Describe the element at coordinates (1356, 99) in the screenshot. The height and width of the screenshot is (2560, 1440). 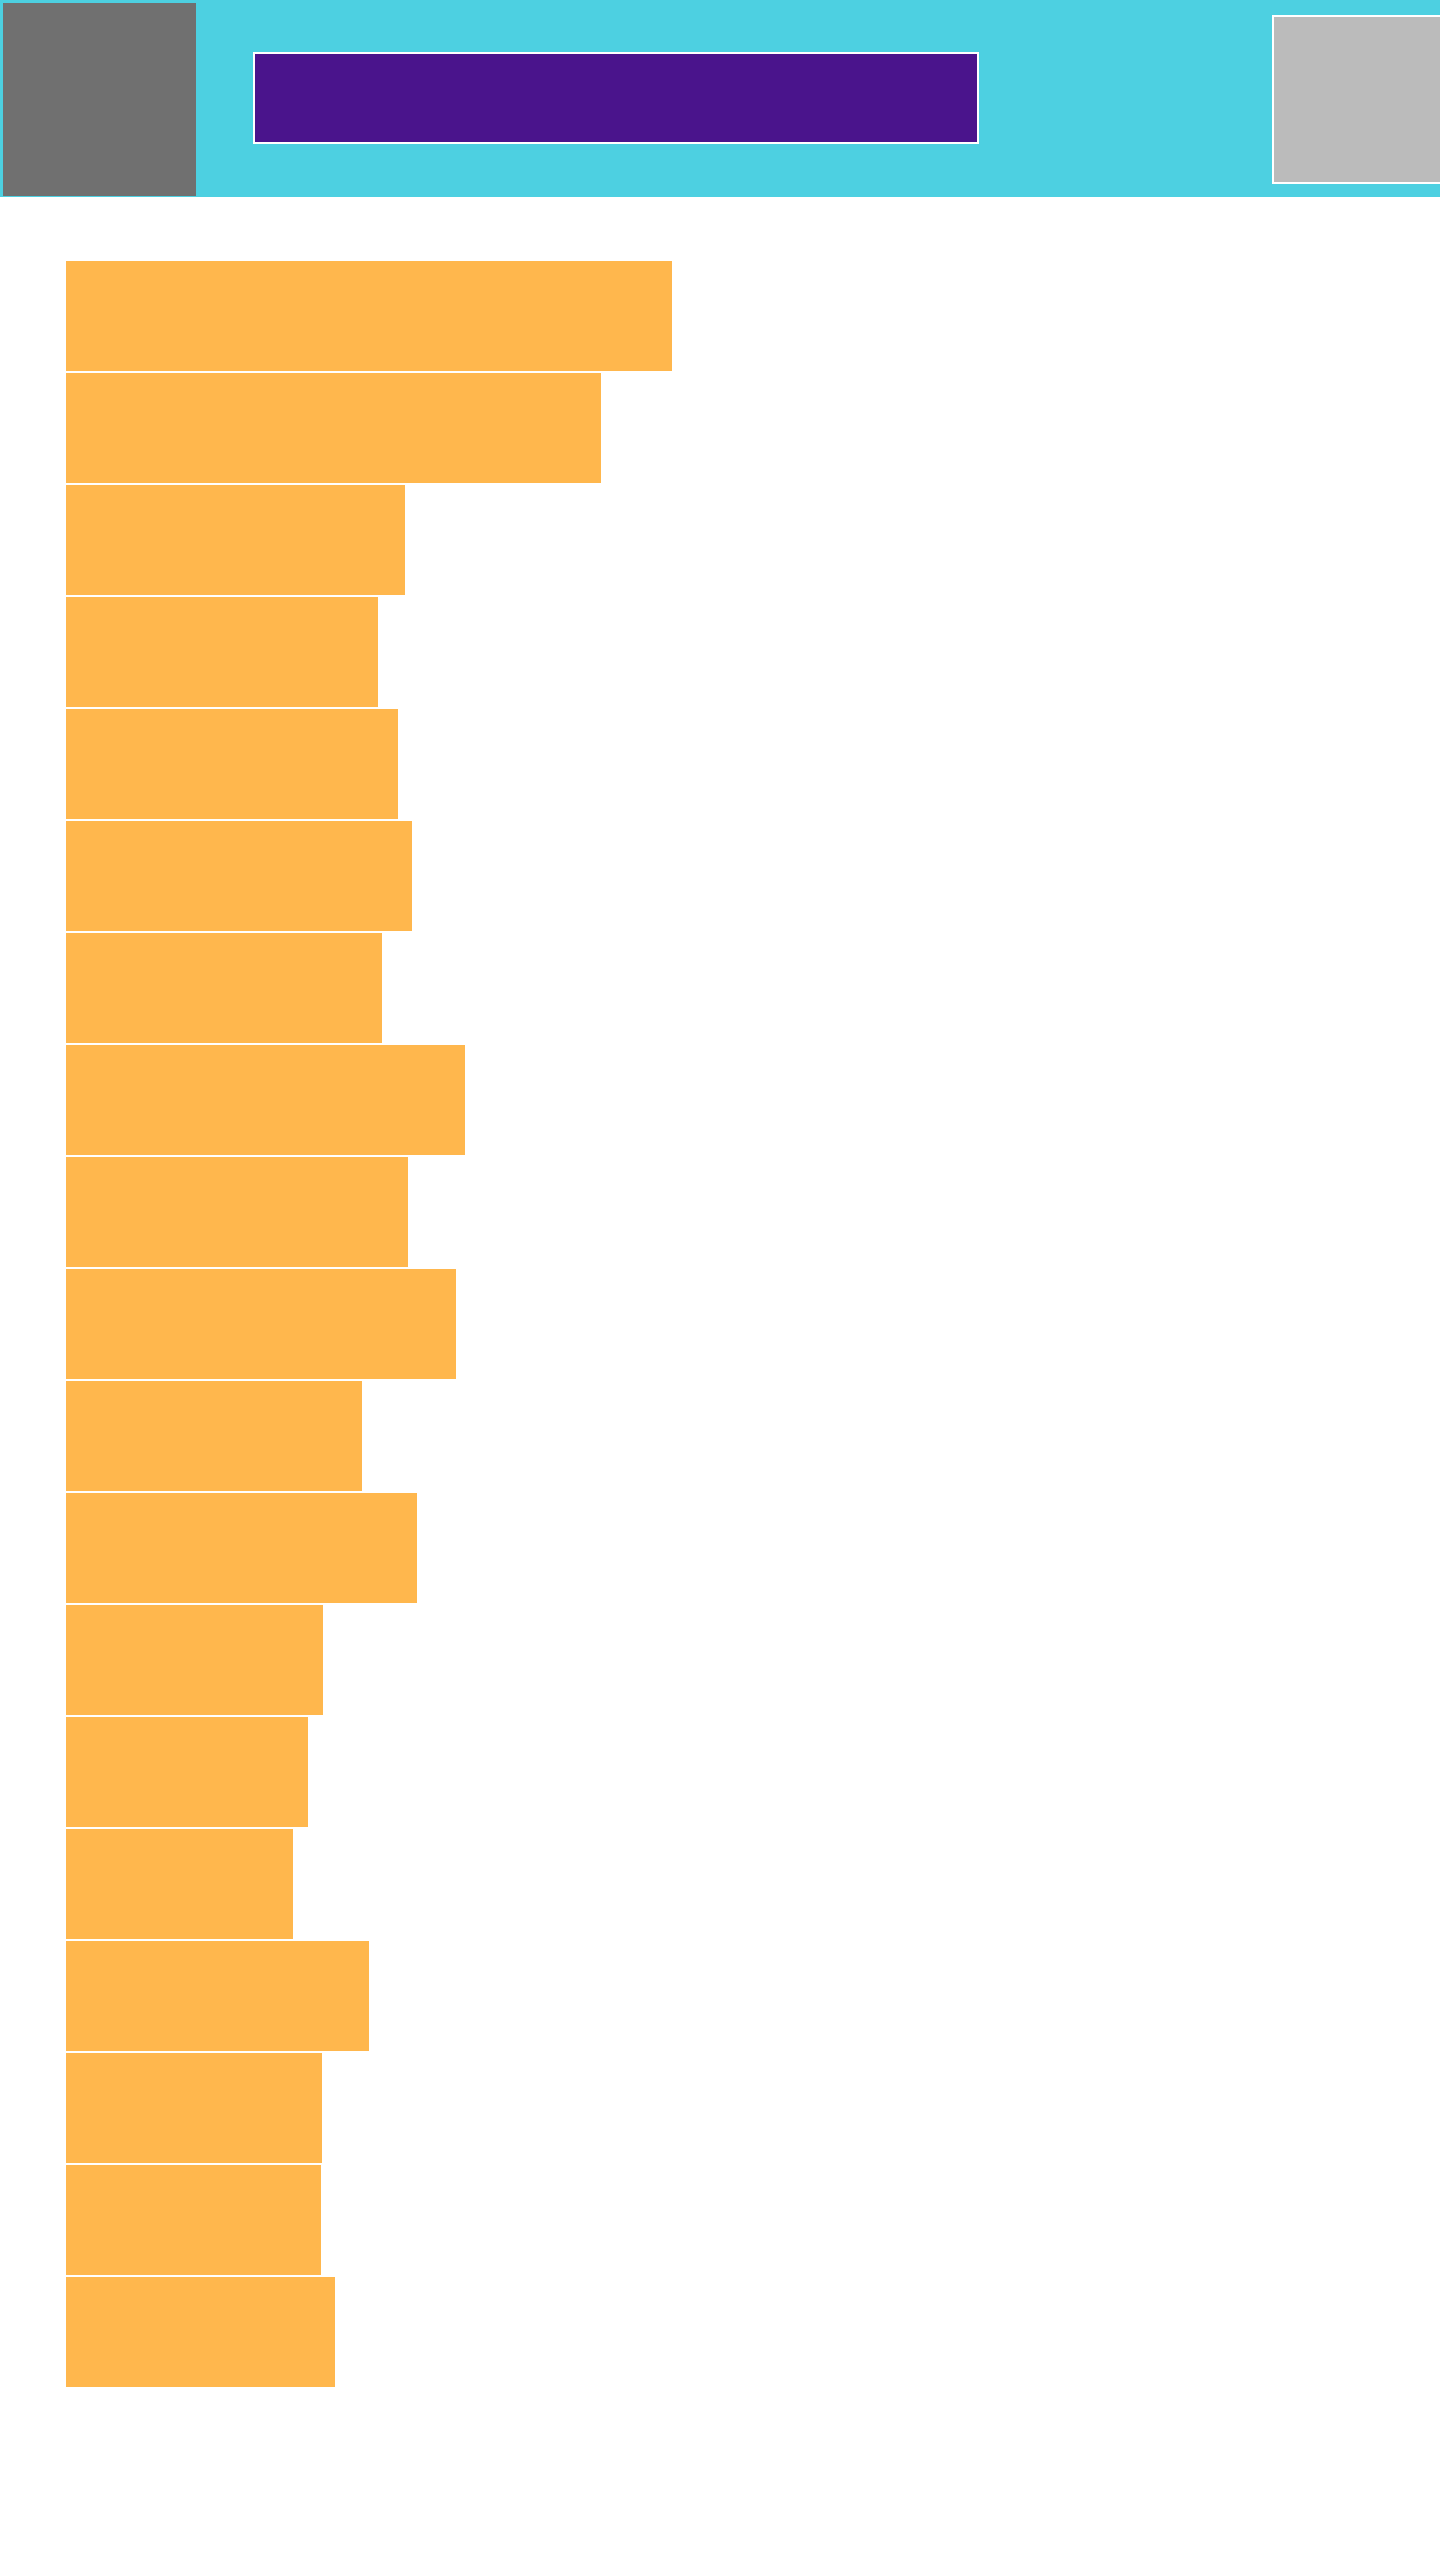
I see `action-button` at that location.